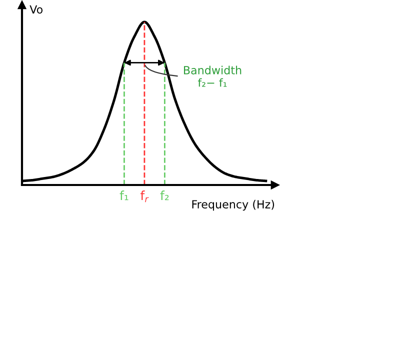 The width and height of the screenshot is (408, 358). What do you see at coordinates (233, 205) in the screenshot?
I see `x-axis-title: Frequency (Hz)` at bounding box center [233, 205].